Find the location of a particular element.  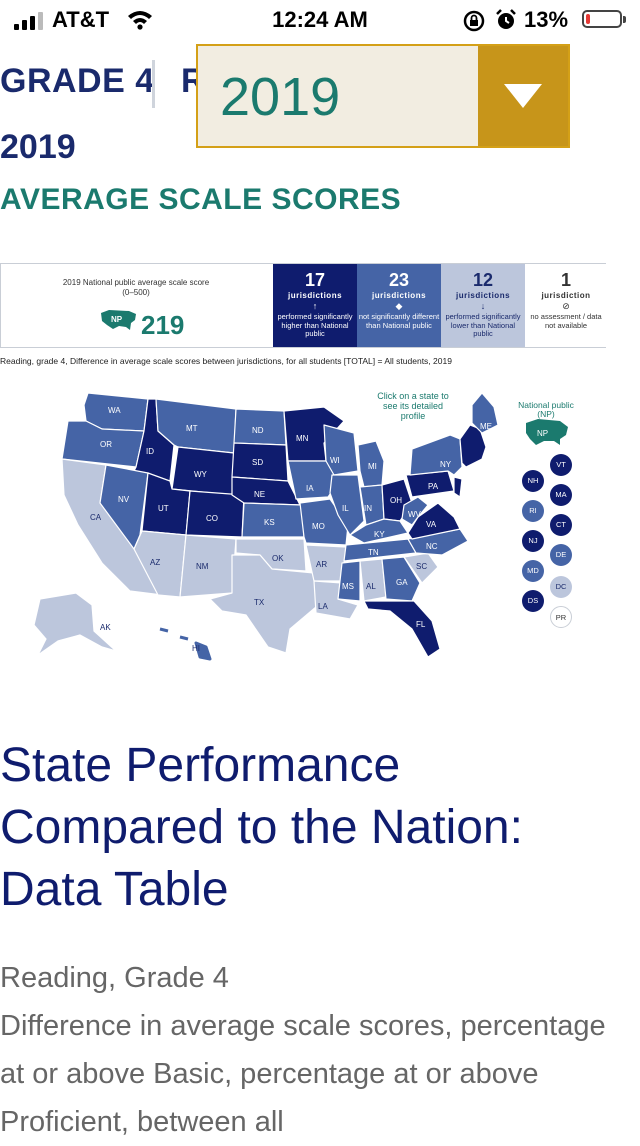

signal-strength-icon is located at coordinates (28, 20).